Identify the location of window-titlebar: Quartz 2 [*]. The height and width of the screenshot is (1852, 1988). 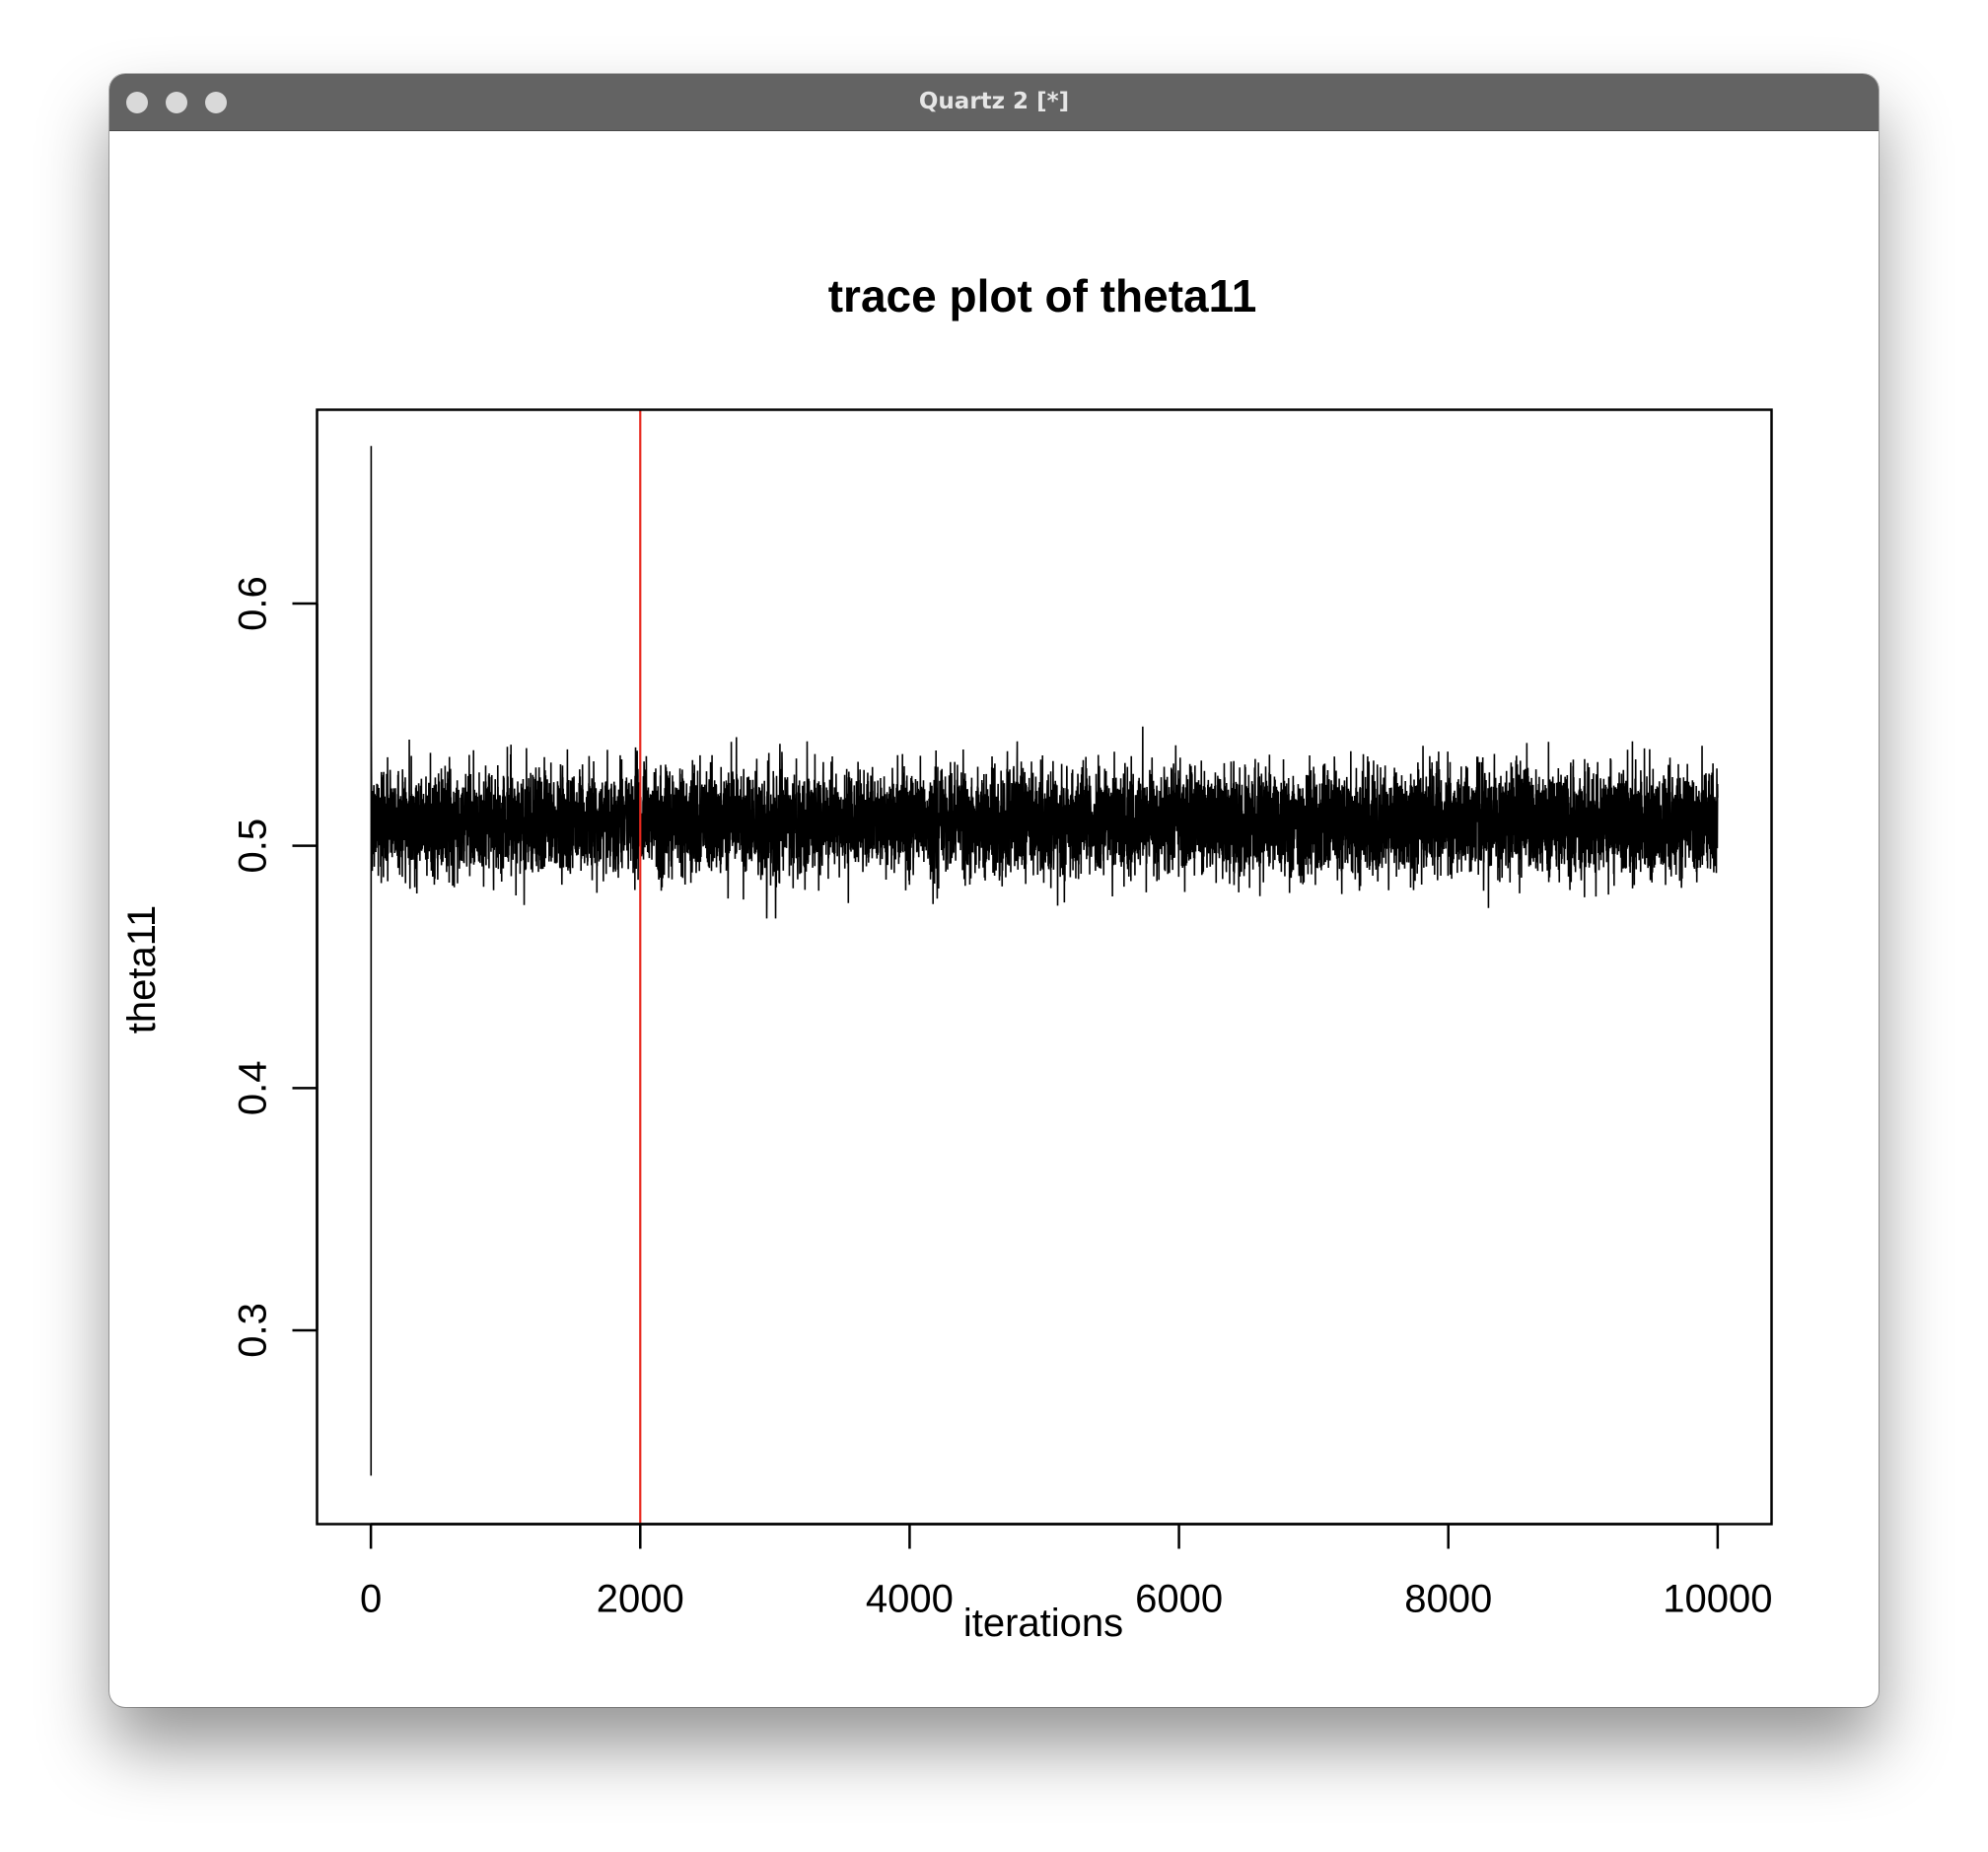
(994, 102).